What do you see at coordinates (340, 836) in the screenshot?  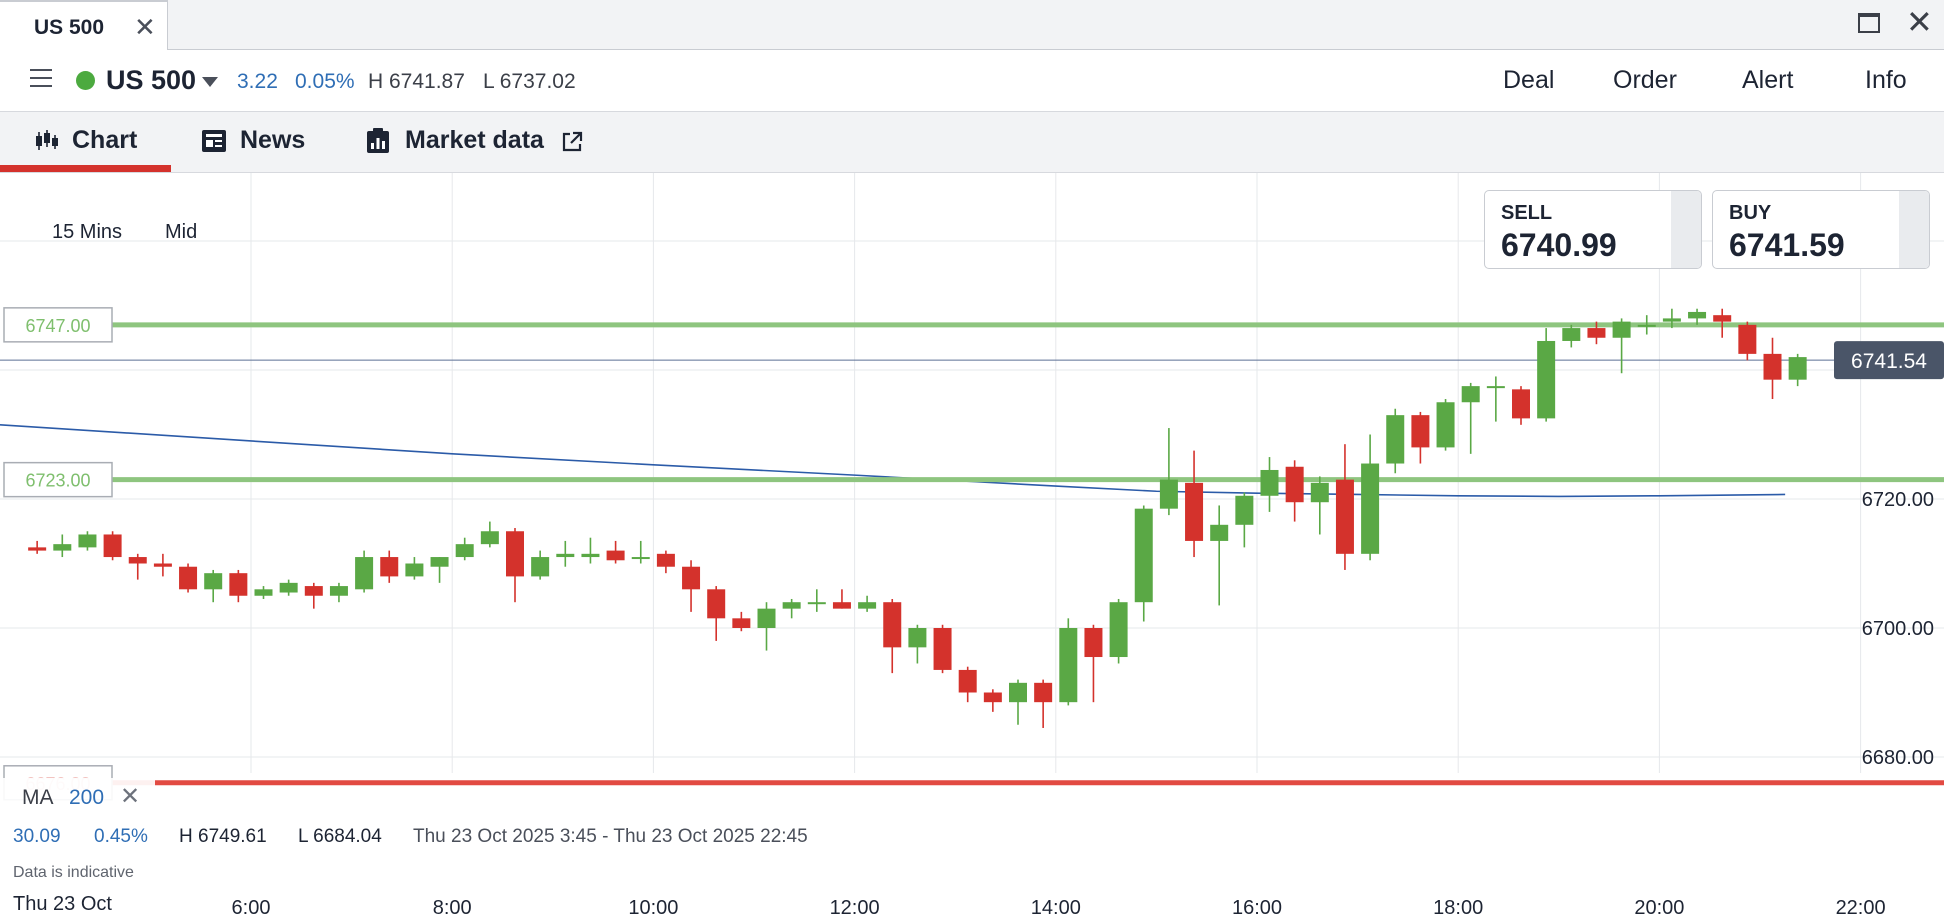 I see `period-low: L 6684.04` at bounding box center [340, 836].